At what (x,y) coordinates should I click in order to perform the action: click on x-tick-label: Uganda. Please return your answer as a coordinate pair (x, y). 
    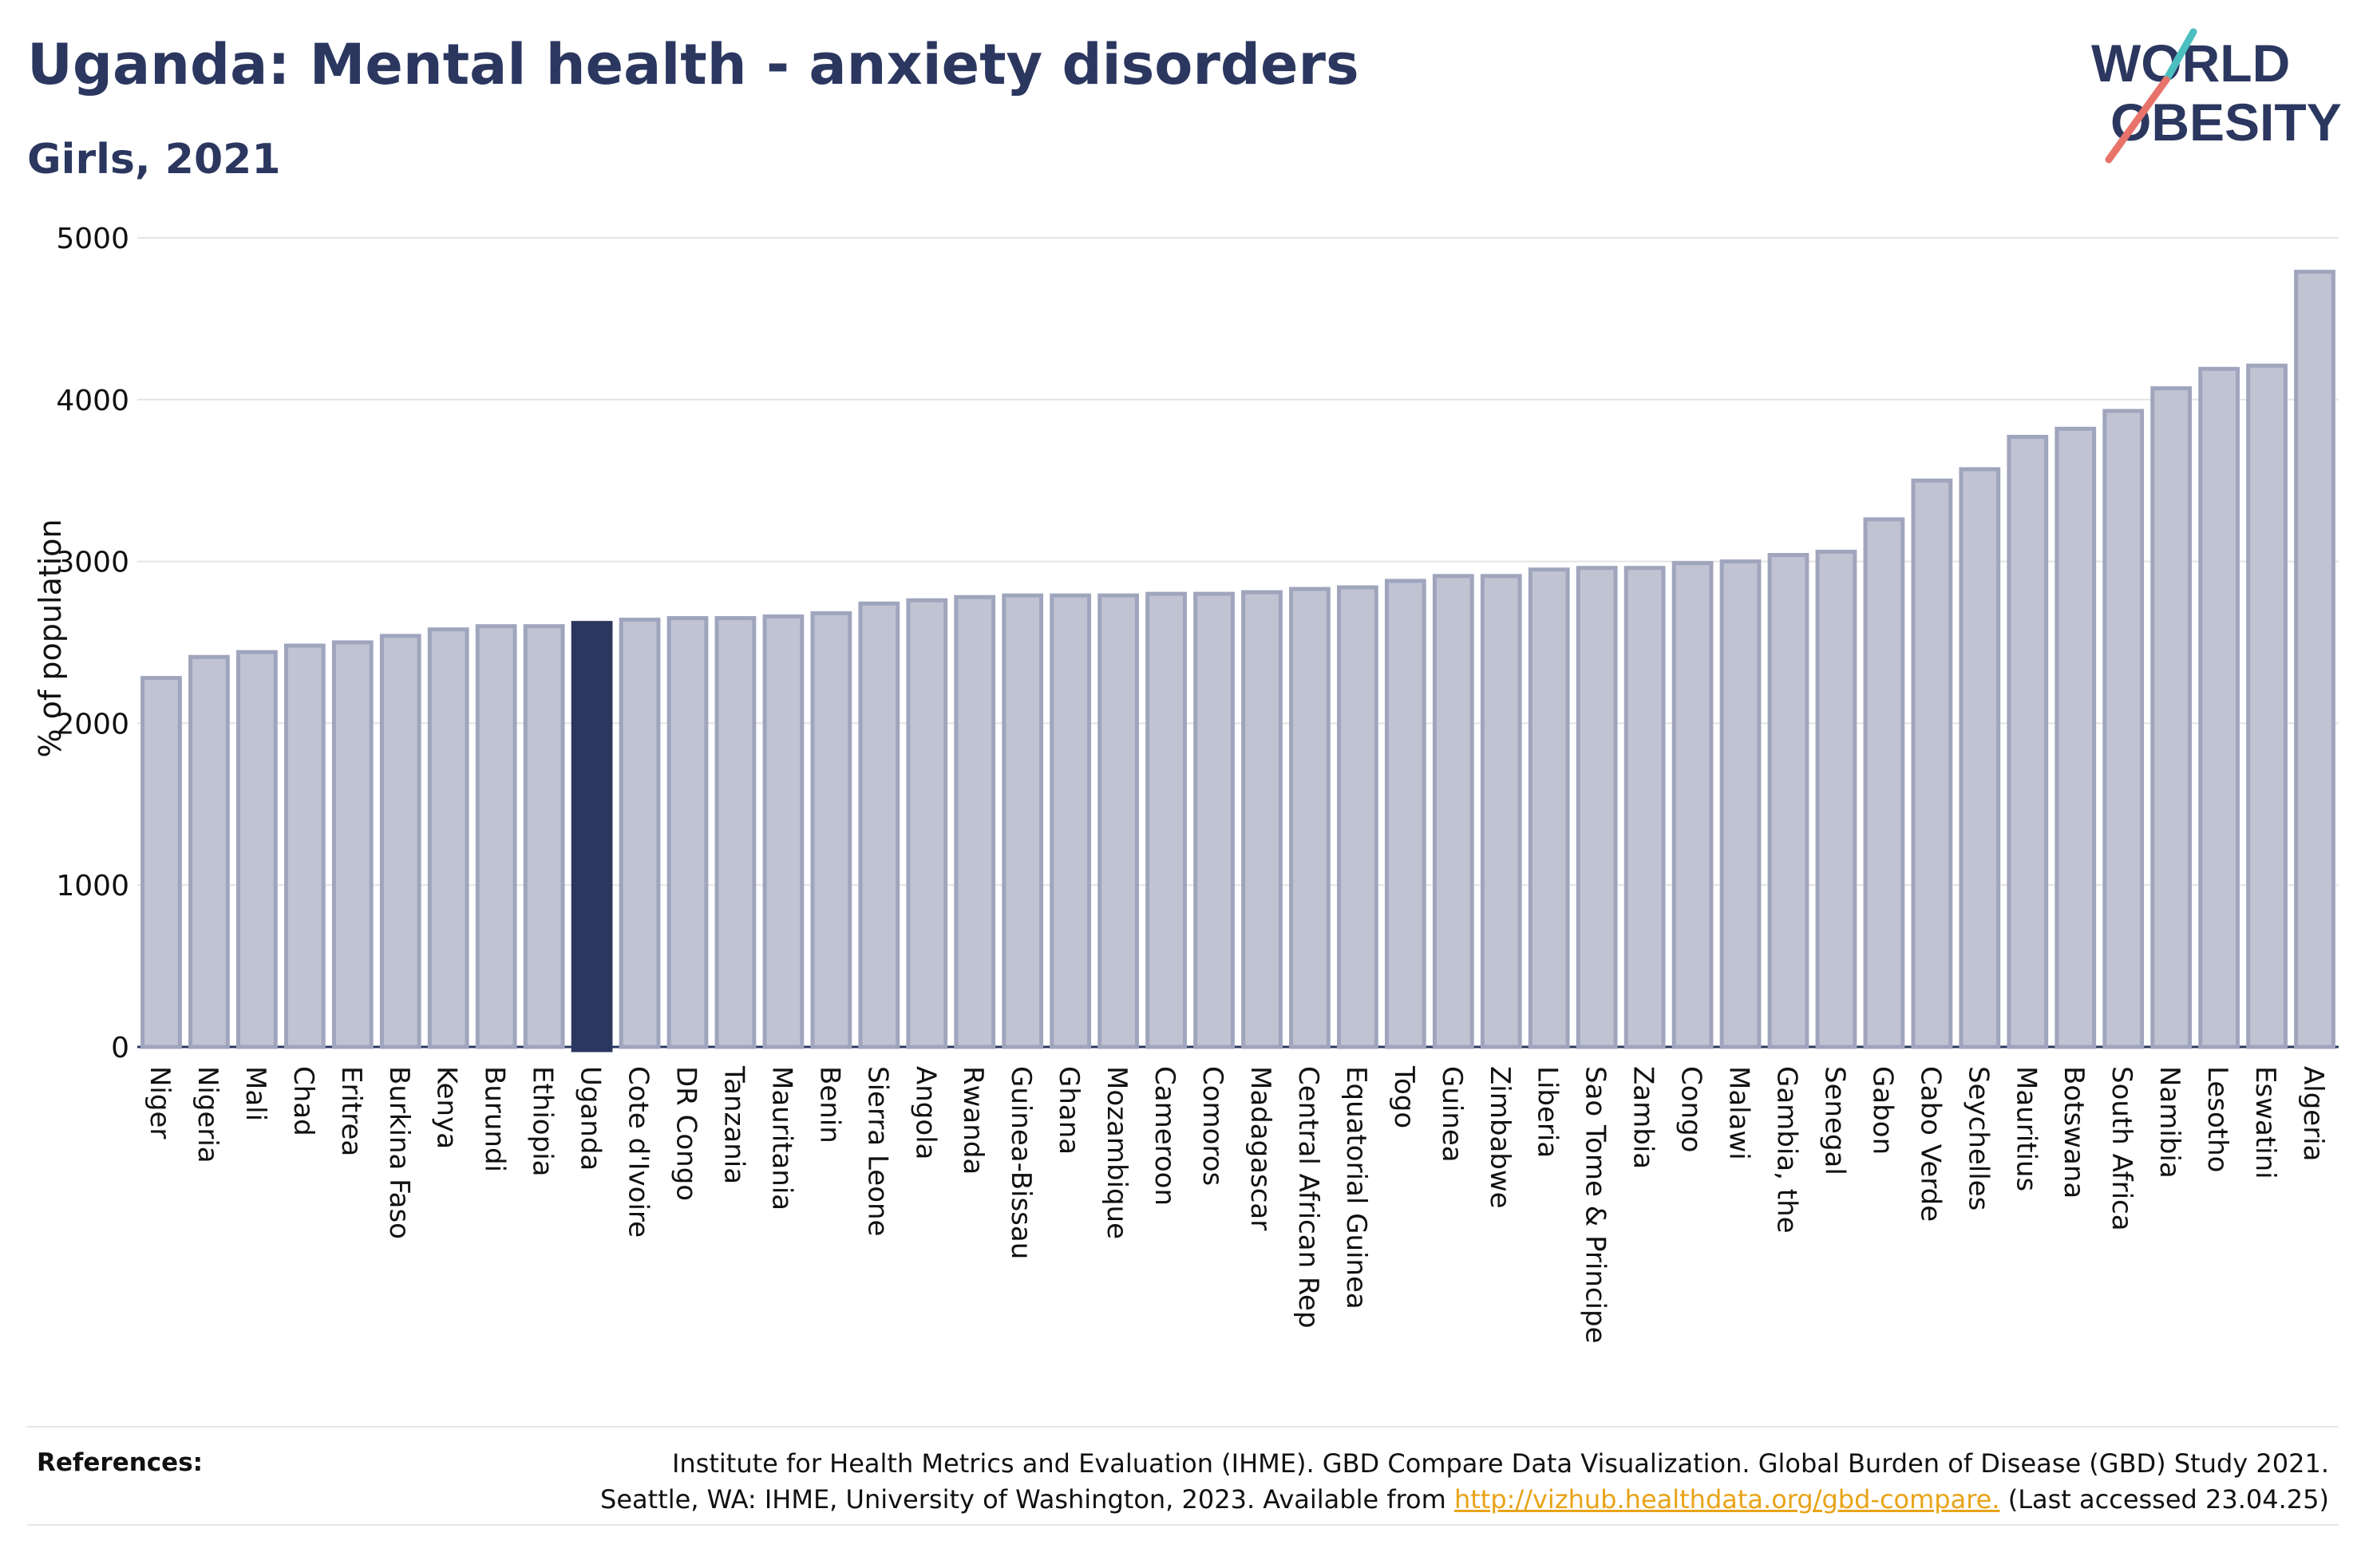
    Looking at the image, I should click on (591, 1118).